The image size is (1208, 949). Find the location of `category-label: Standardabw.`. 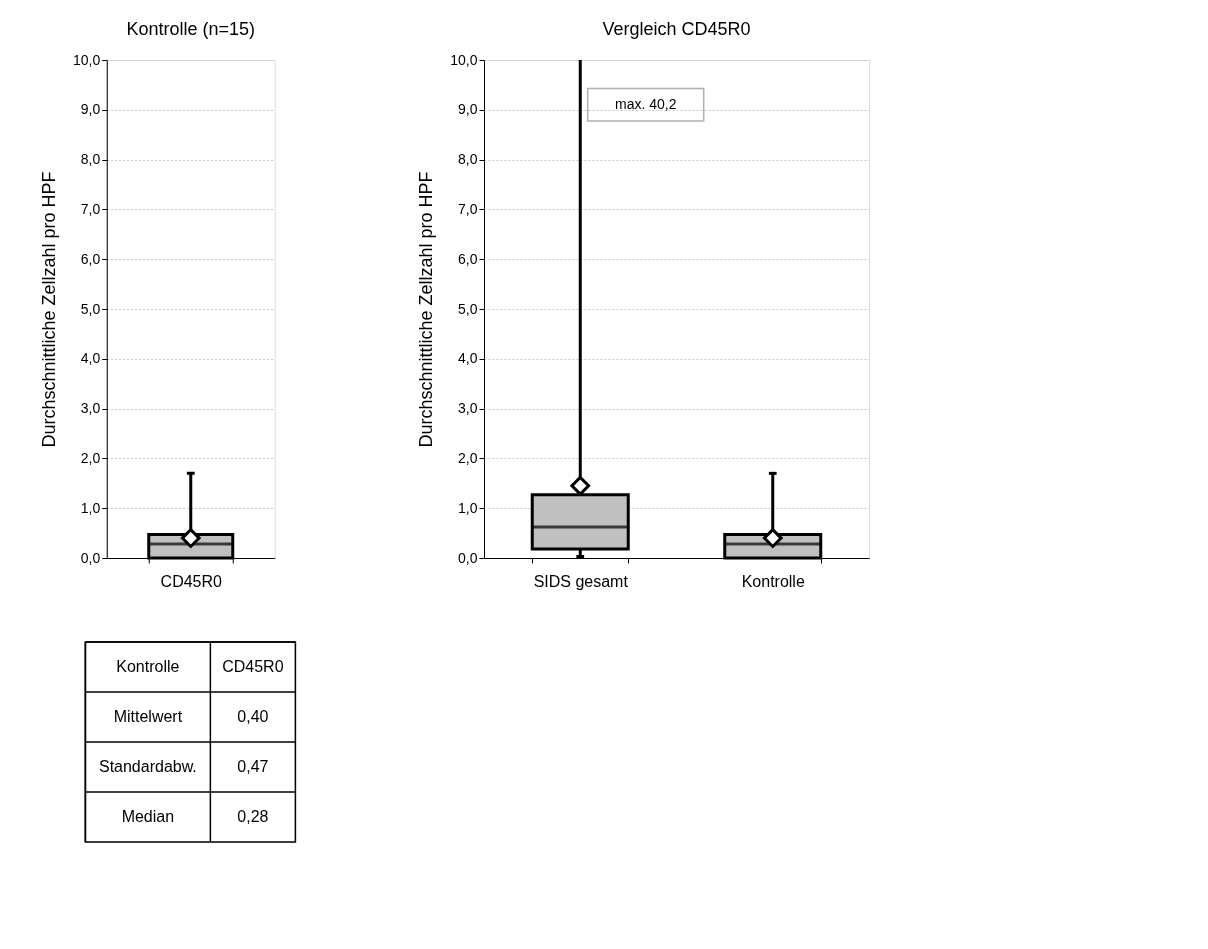

category-label: Standardabw. is located at coordinates (147, 766).